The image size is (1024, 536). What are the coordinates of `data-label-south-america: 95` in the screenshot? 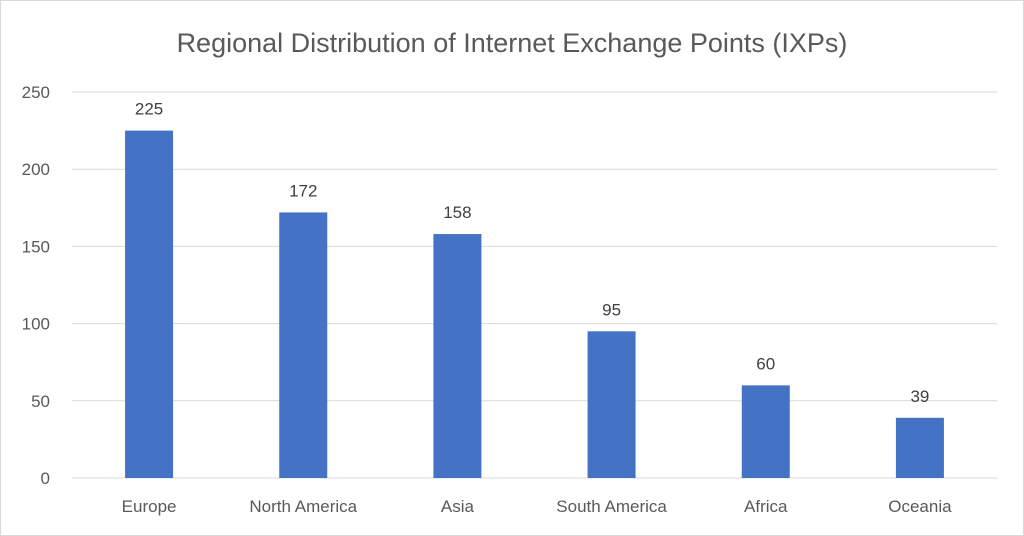 It's located at (611, 309).